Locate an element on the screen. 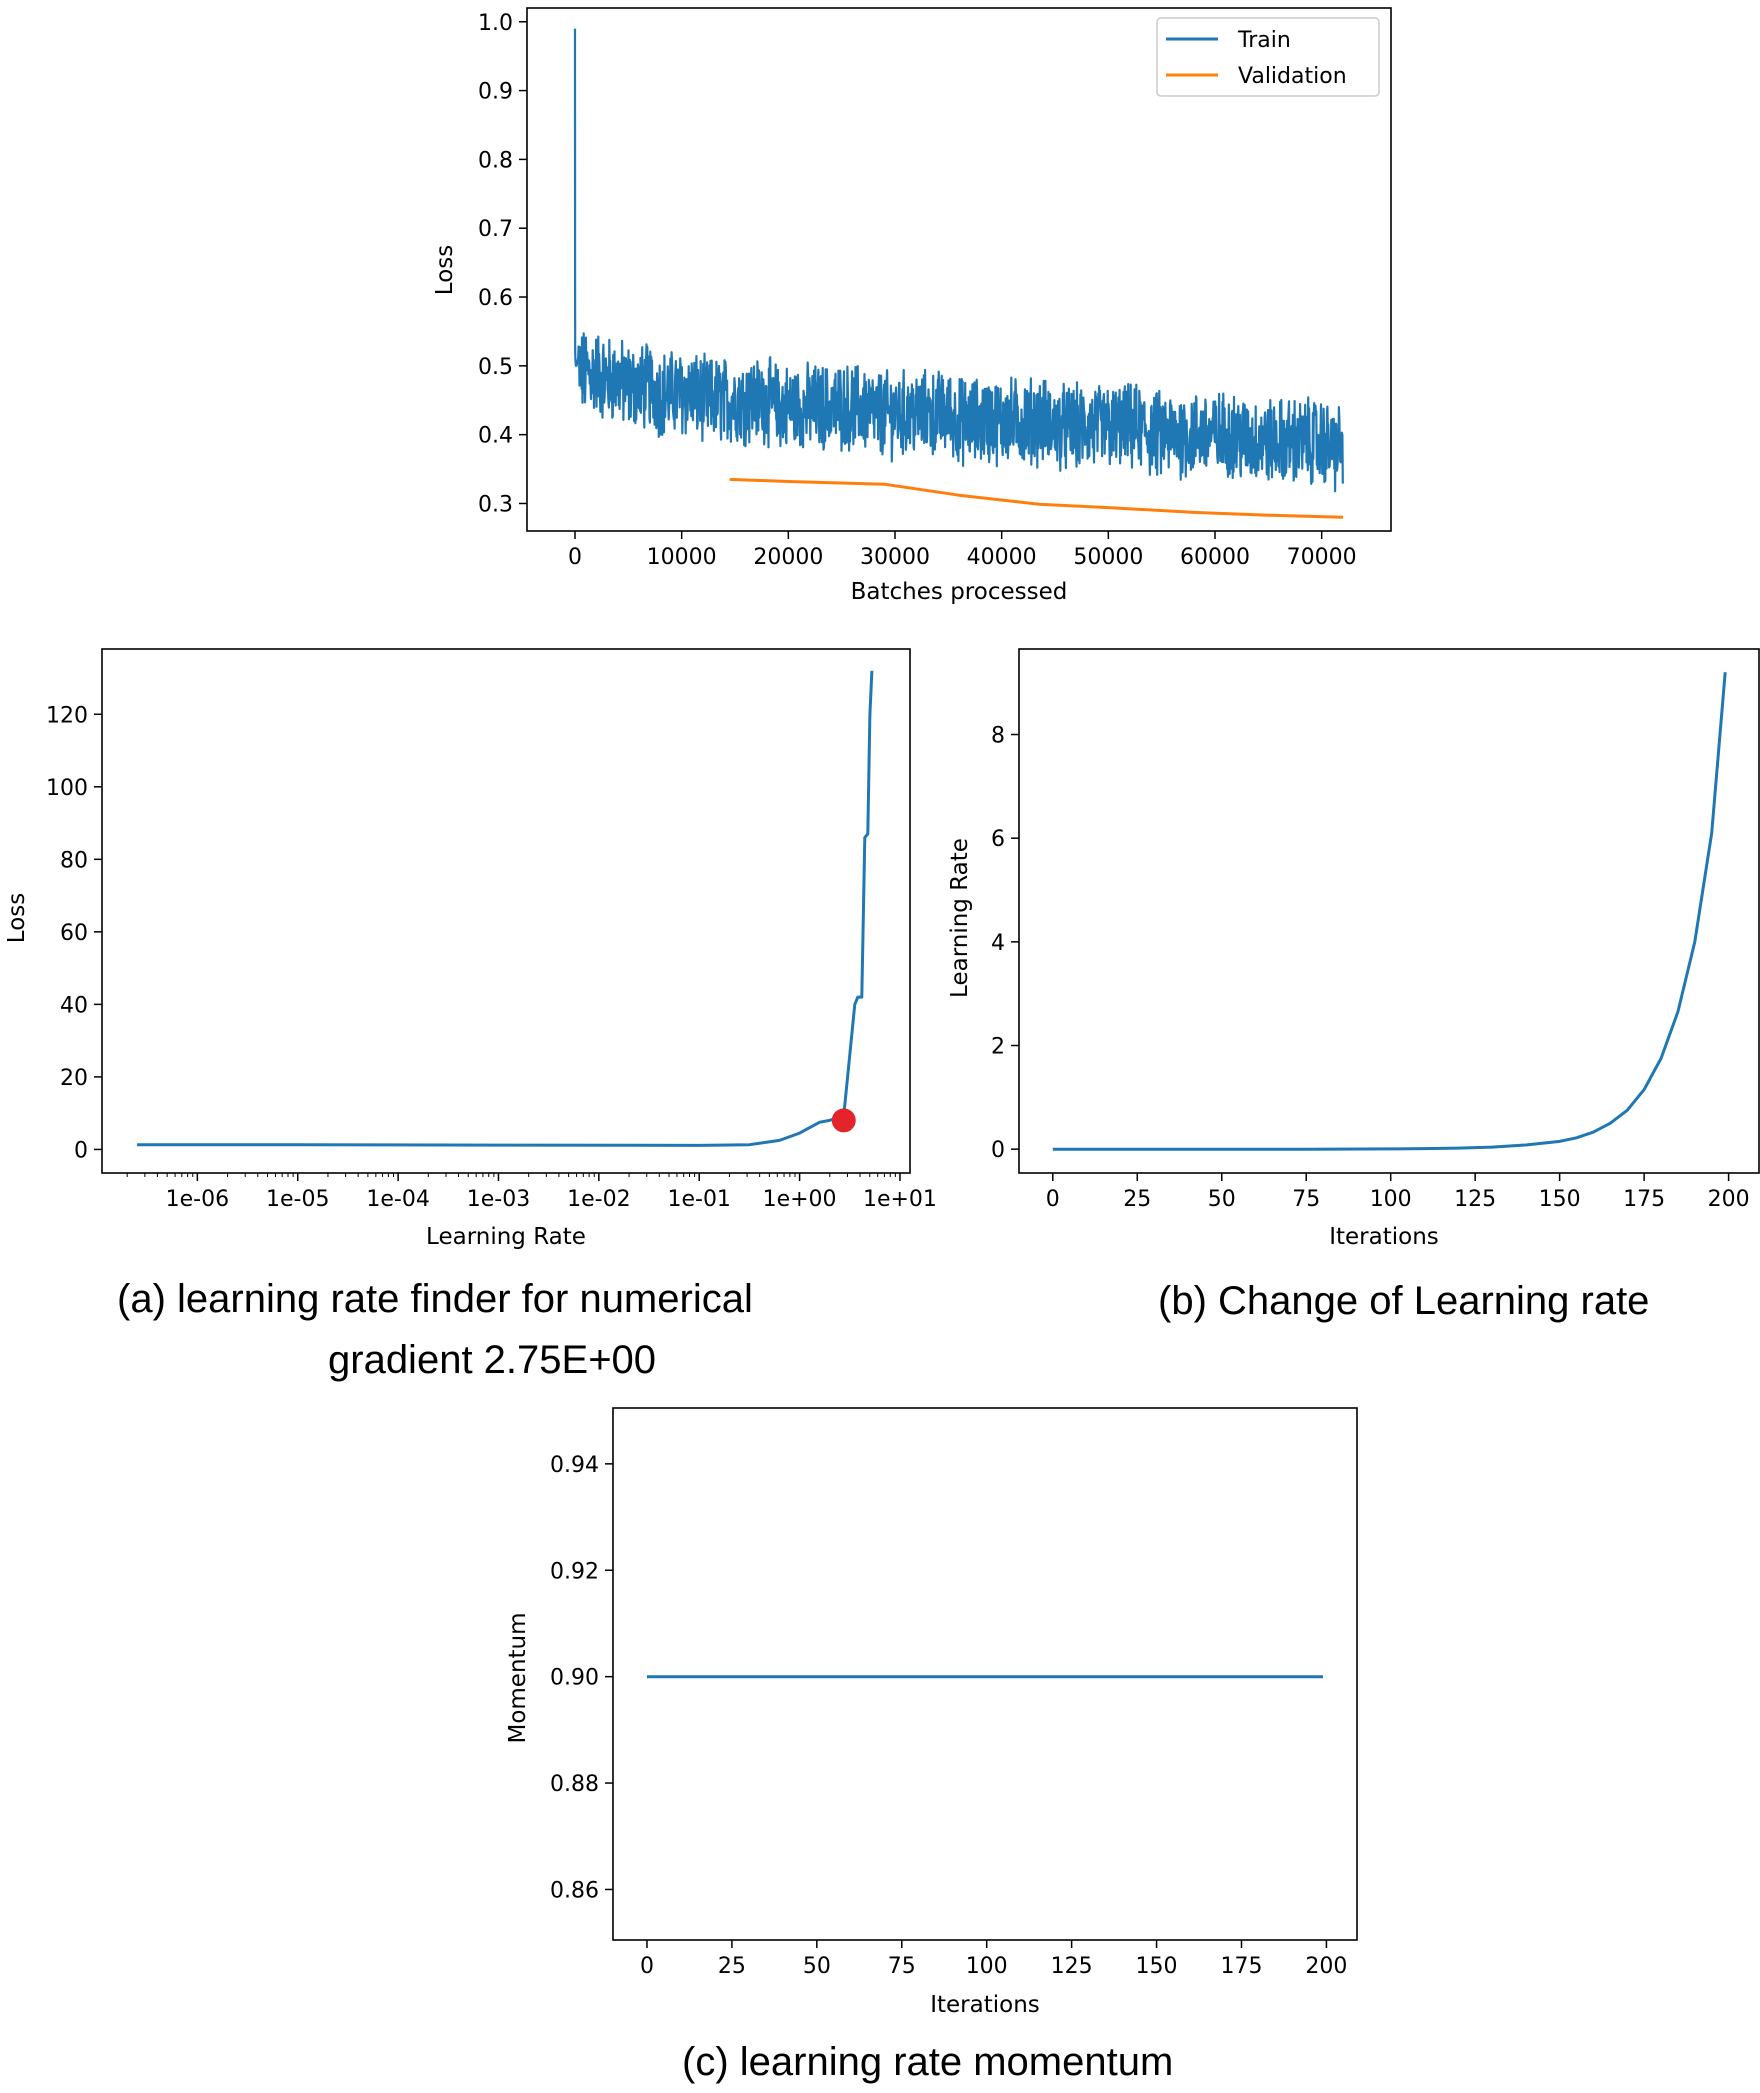 Image resolution: width=1760 pixels, height=2093 pixels. top-y-axis-label: Loss is located at coordinates (445, 270).